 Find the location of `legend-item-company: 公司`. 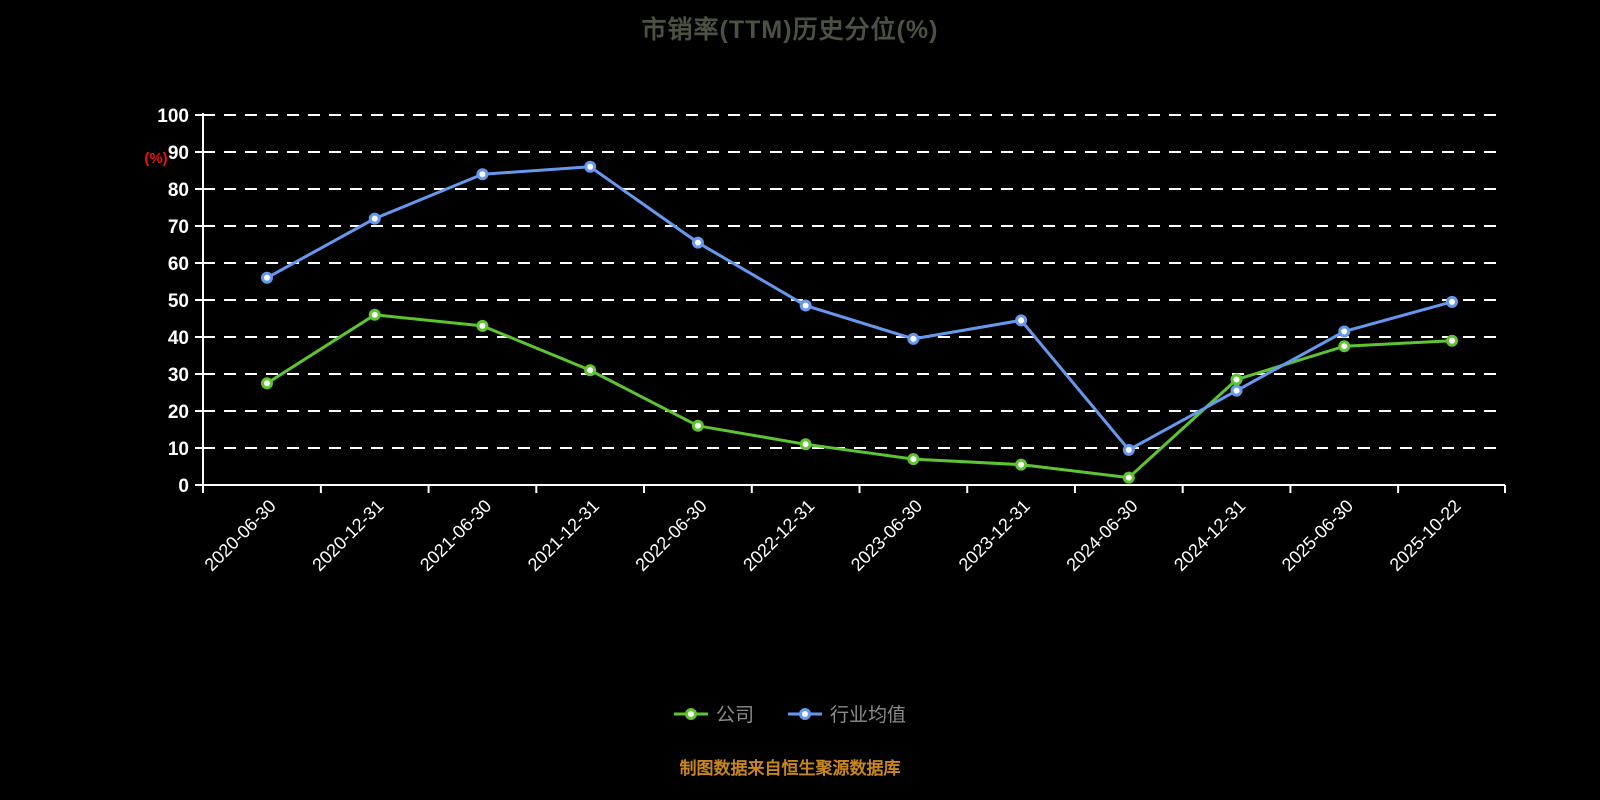

legend-item-company: 公司 is located at coordinates (713, 713).